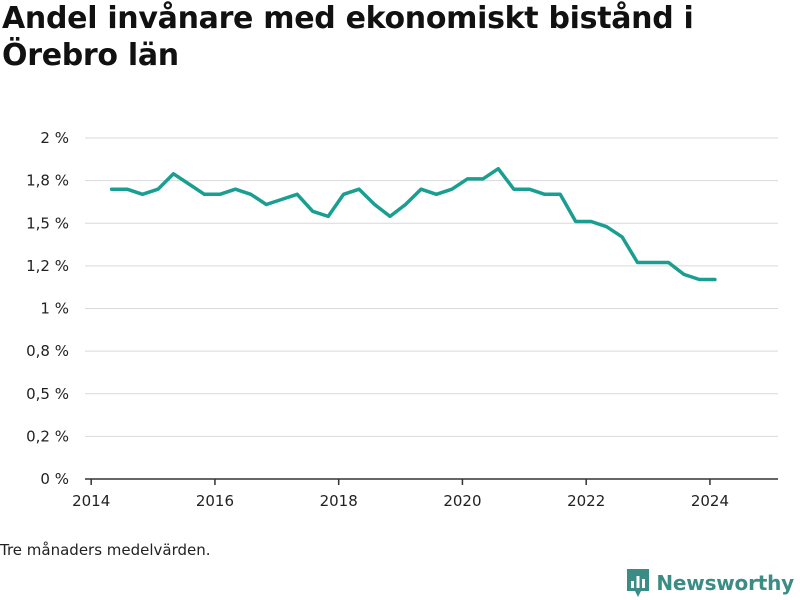 This screenshot has width=800, height=600. I want to click on y-tick-label: 1,5 %, so click(47, 223).